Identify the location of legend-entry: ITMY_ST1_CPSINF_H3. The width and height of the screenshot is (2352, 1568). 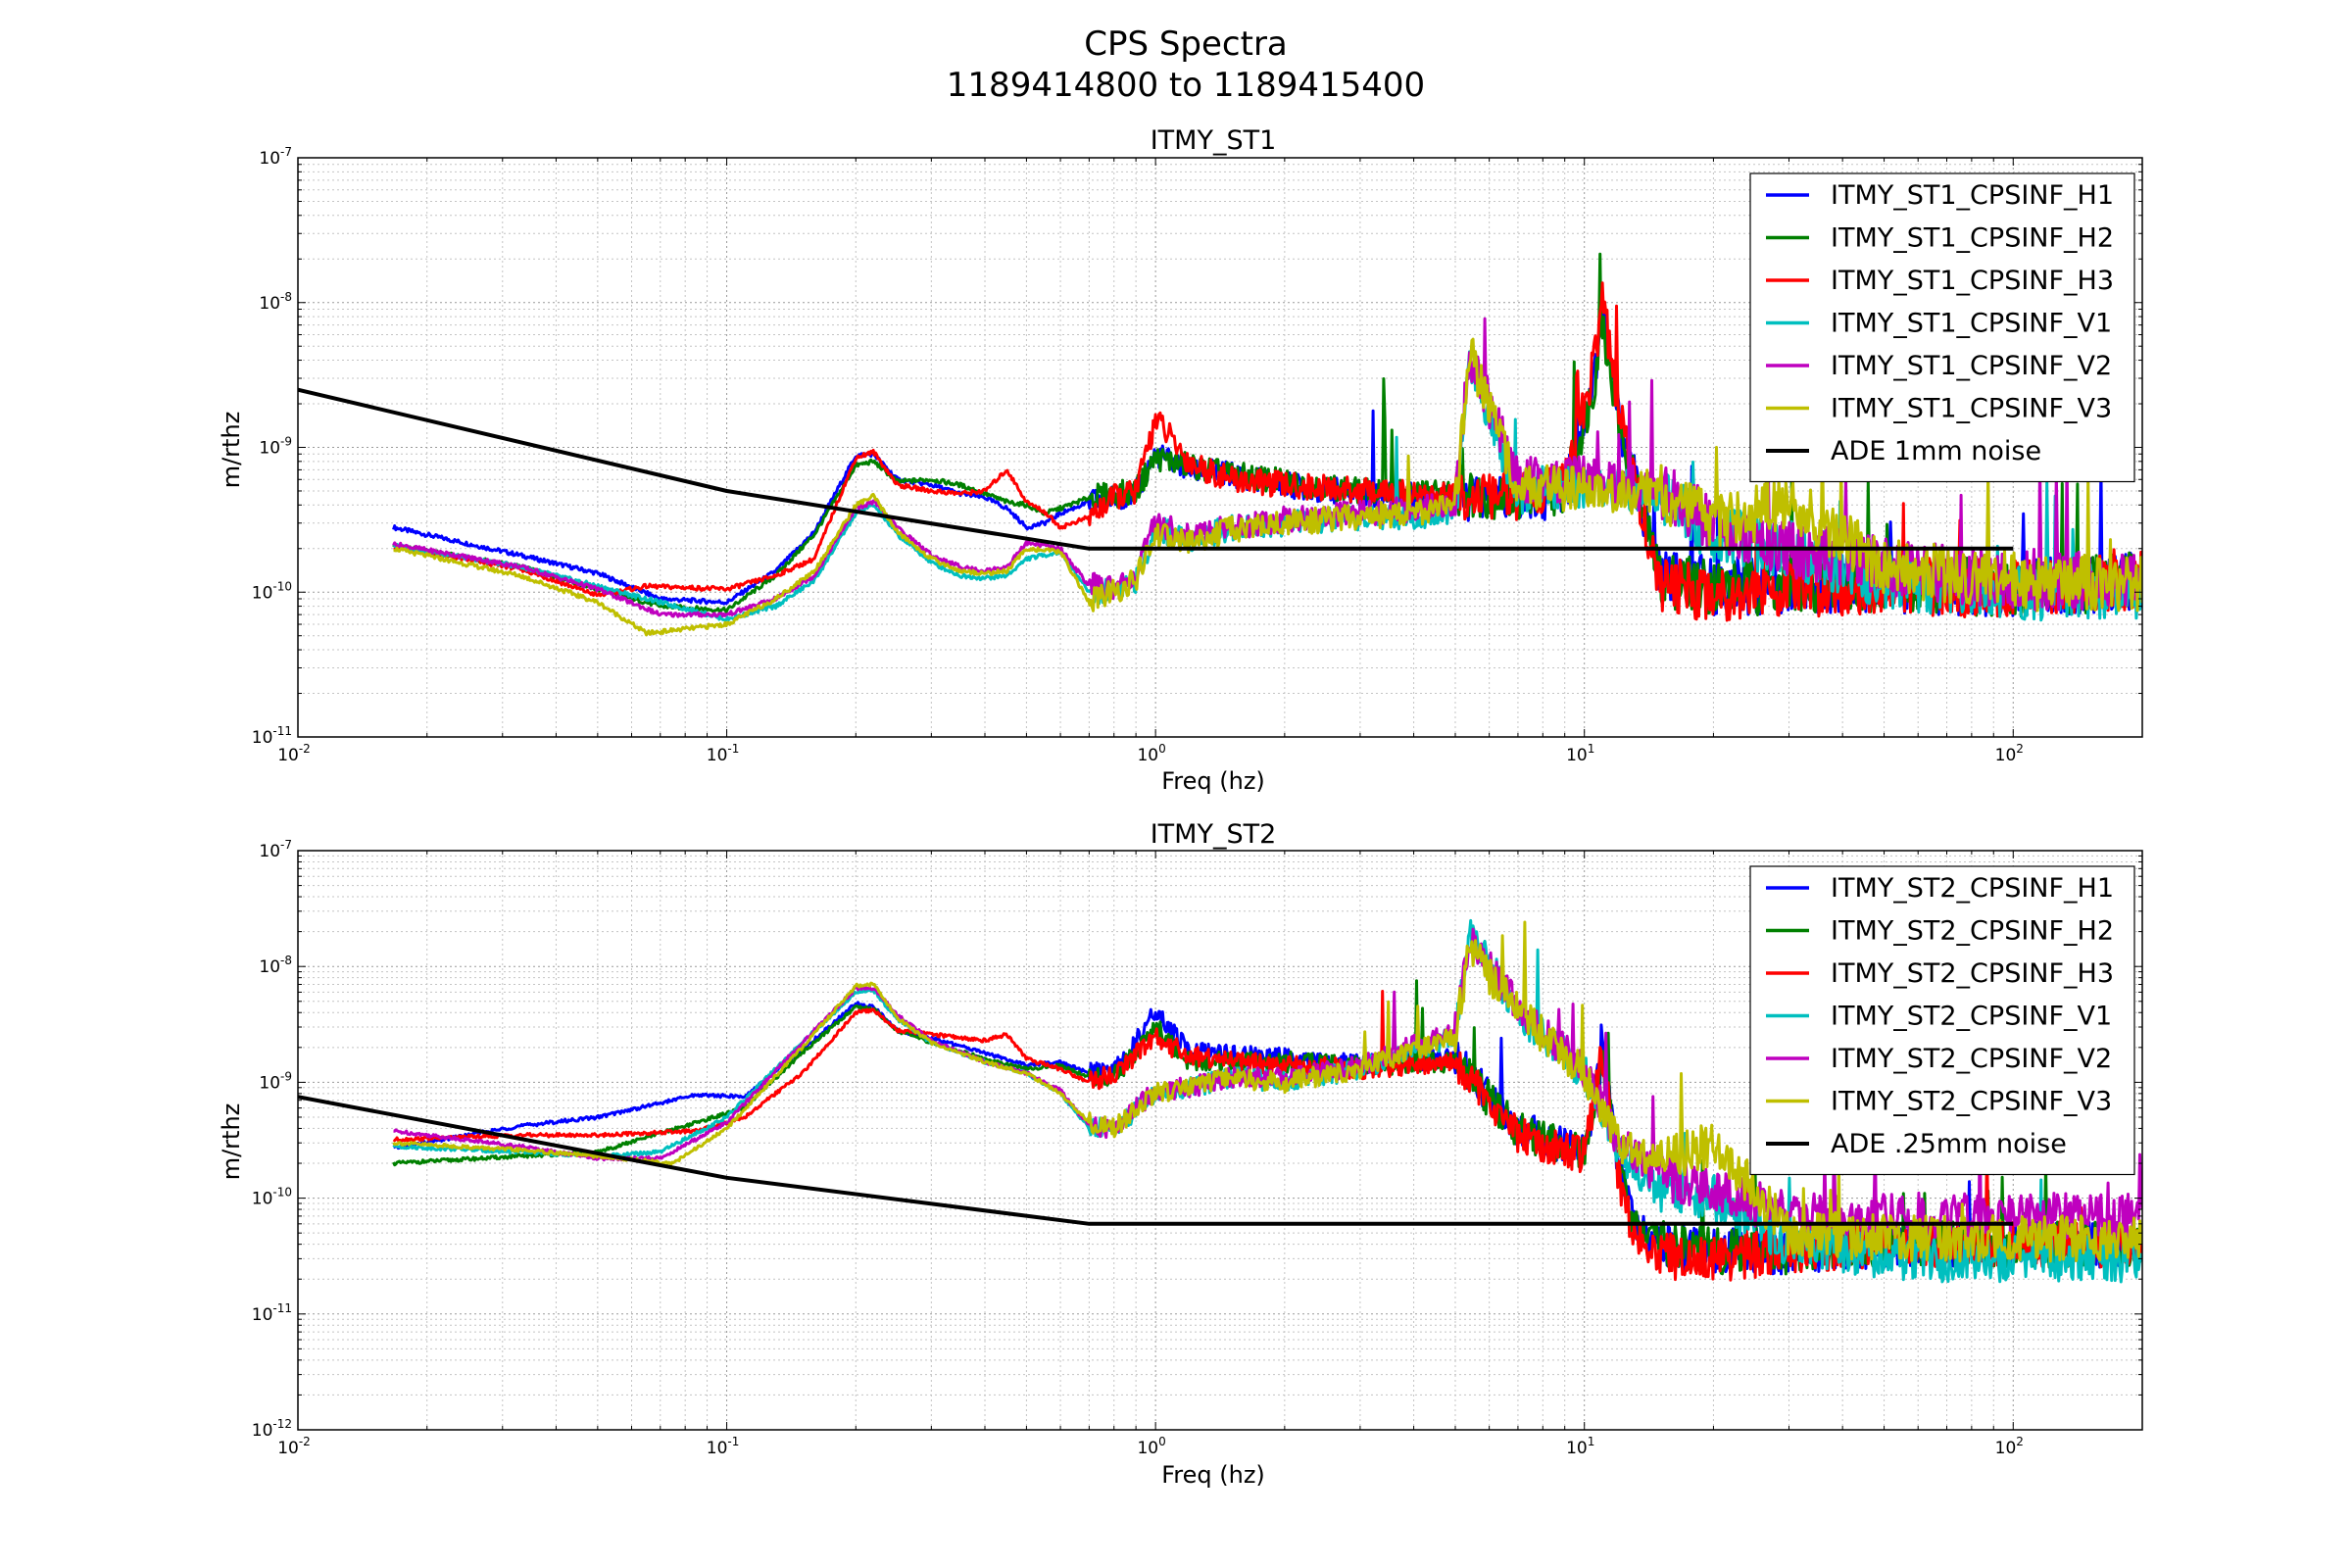
(1972, 281).